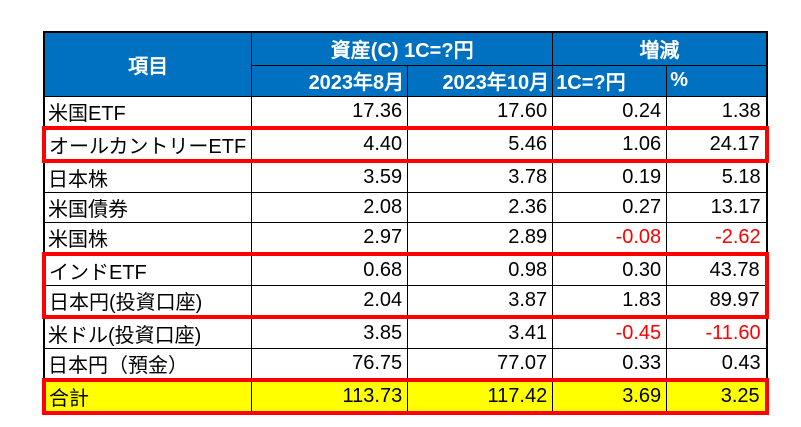 Image resolution: width=801 pixels, height=427 pixels. What do you see at coordinates (480, 301) in the screenshot?
I see `cell-oct-value: 3.87` at bounding box center [480, 301].